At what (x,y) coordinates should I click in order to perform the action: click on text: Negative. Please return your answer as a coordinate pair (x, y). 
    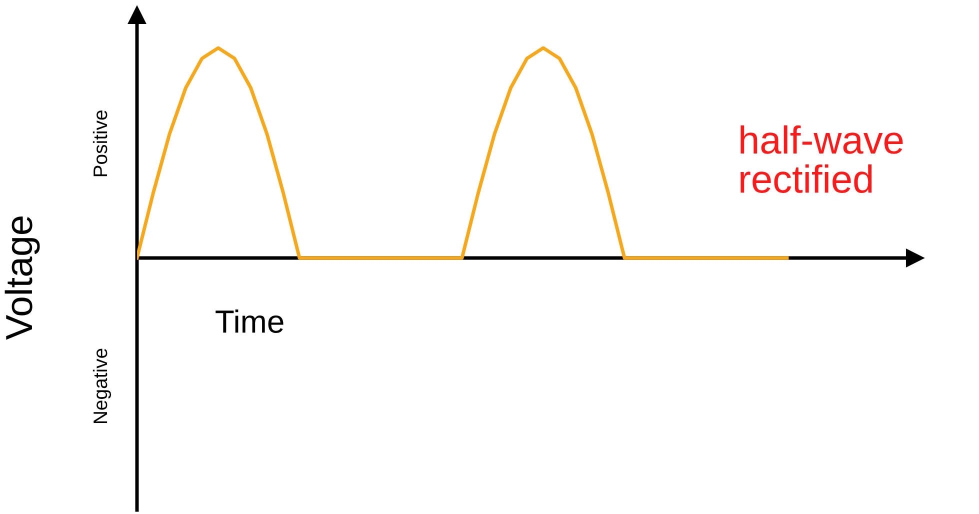
    Looking at the image, I should click on (102, 386).